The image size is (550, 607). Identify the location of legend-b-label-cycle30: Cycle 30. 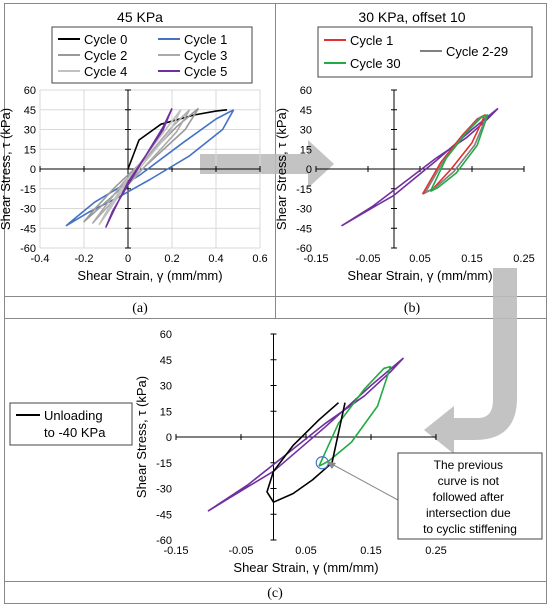
(375, 63).